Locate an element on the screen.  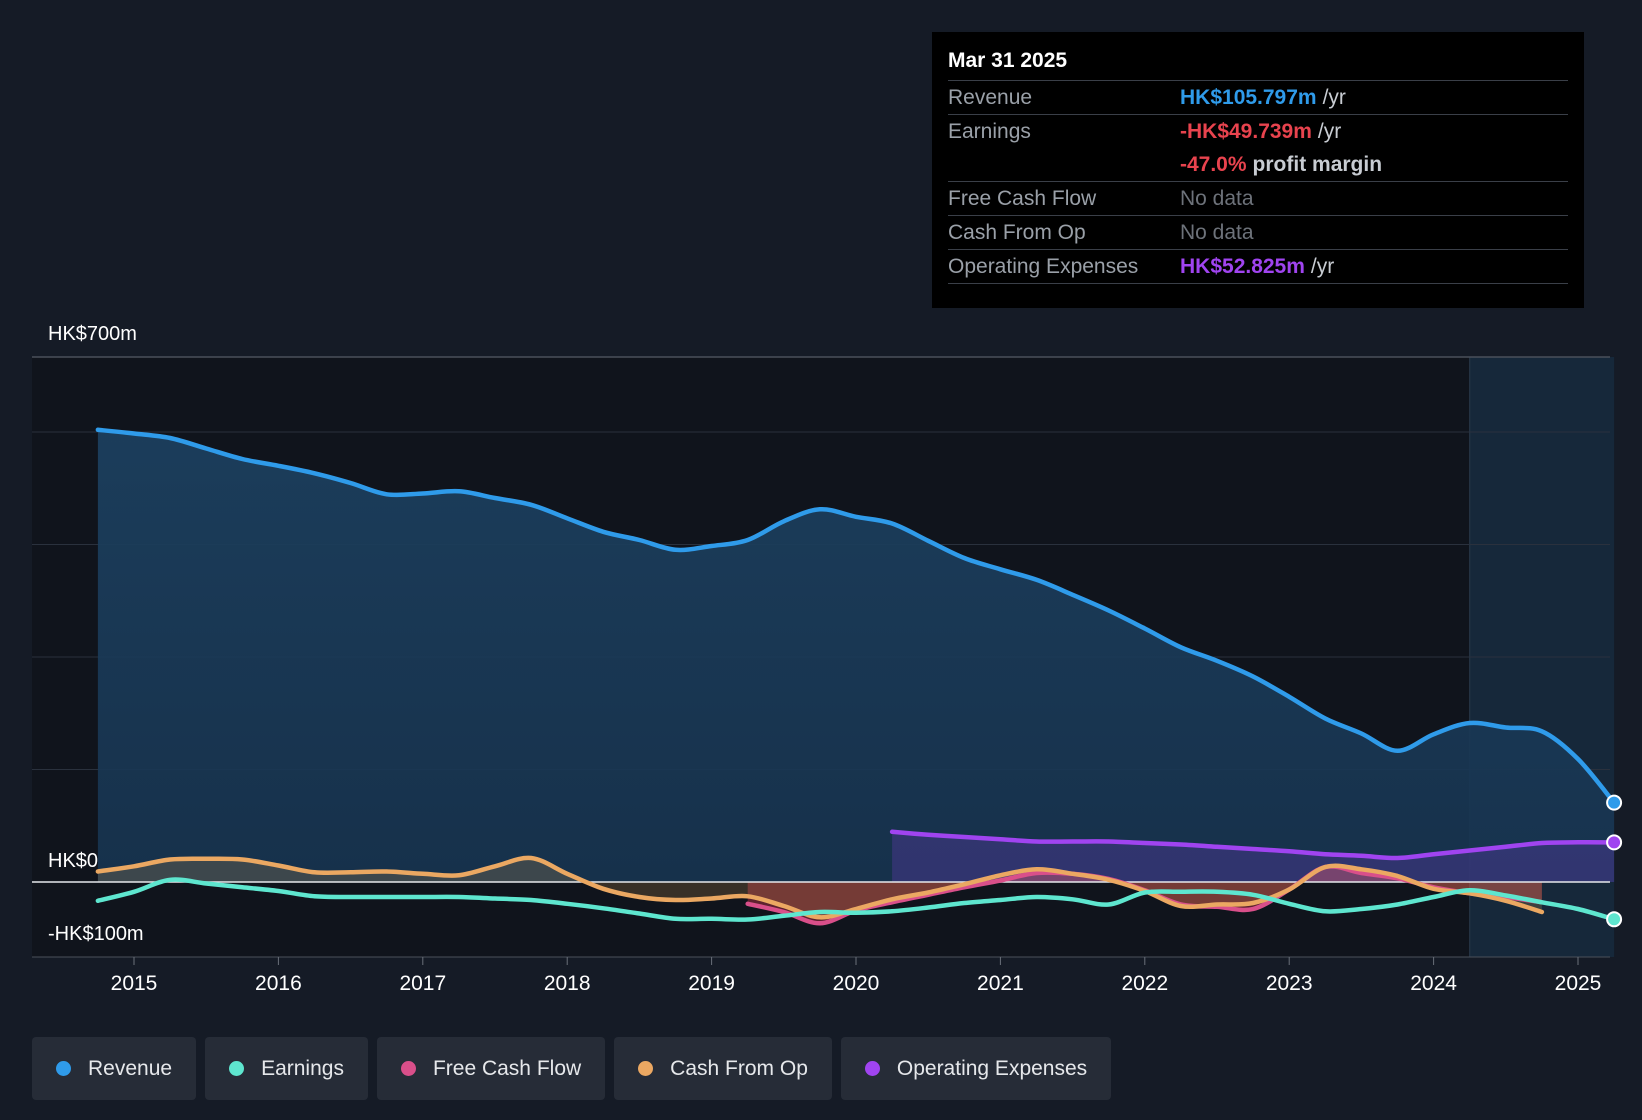
legend-label: Operating Expenses is located at coordinates (992, 1068).